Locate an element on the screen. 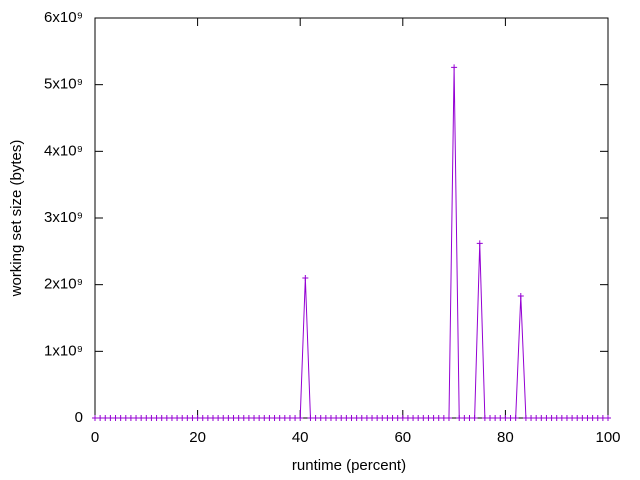  x-axis-label: runtime (percent) is located at coordinates (349, 465).